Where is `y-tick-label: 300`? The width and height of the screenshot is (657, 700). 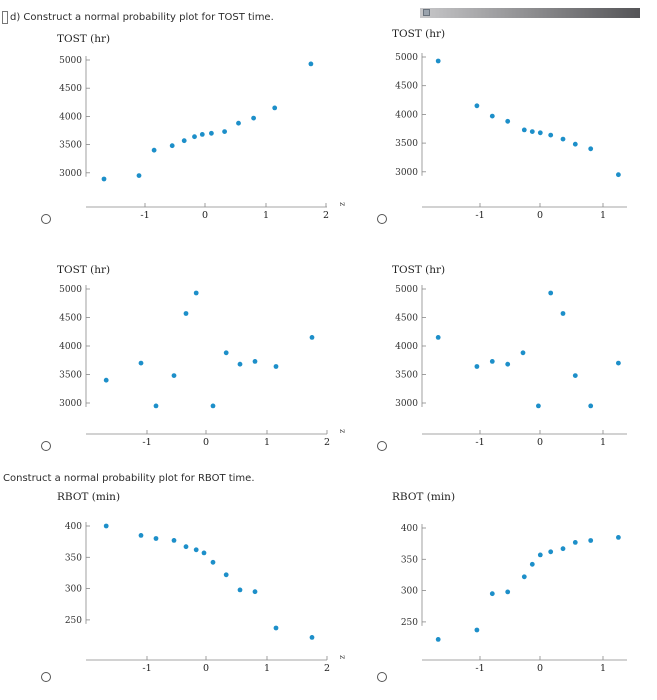
y-tick-label: 300 is located at coordinates (73, 590).